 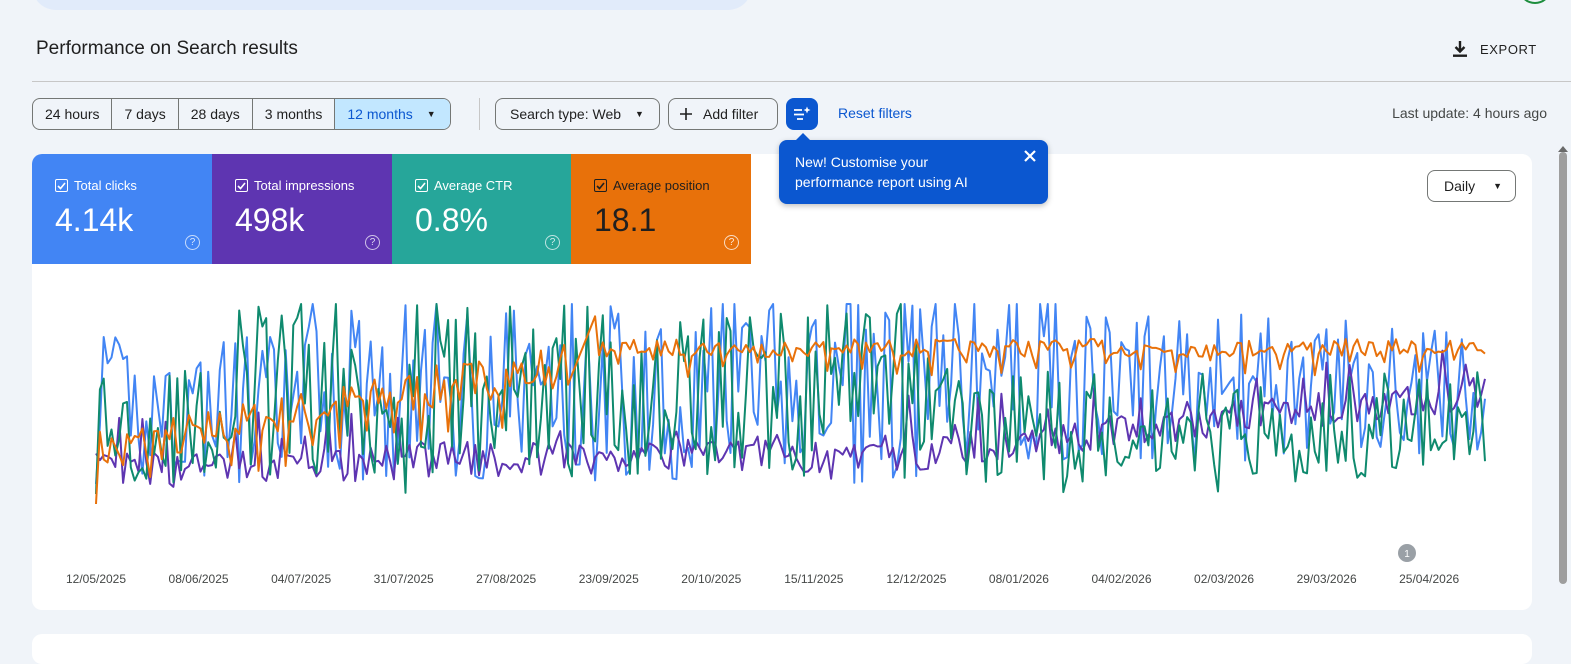 I want to click on export-label: EXPORT, so click(x=1508, y=49).